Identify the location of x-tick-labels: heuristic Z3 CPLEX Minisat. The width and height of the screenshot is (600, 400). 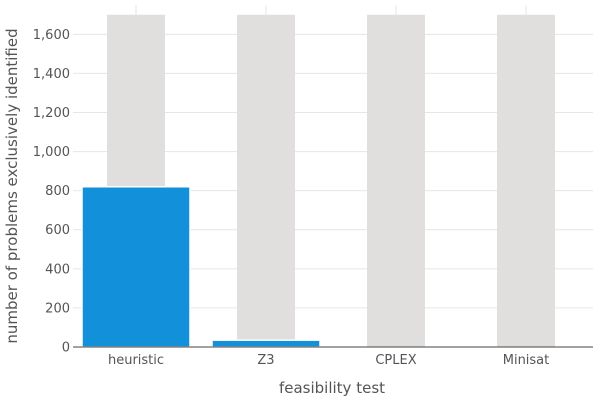
(328, 360).